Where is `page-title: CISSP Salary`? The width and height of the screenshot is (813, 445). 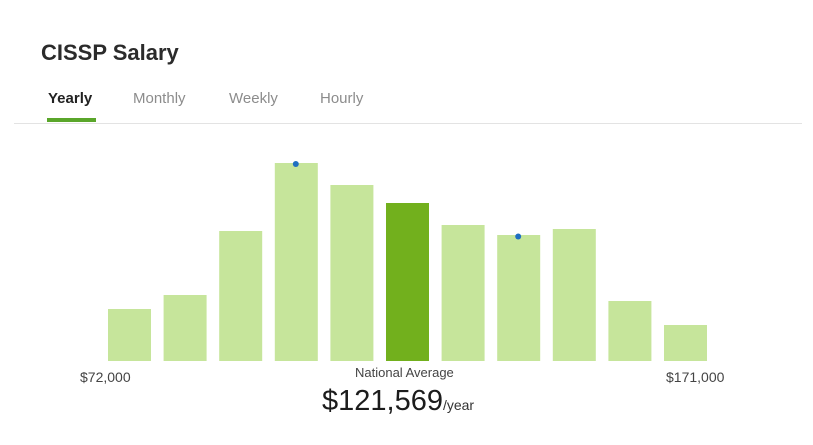 page-title: CISSP Salary is located at coordinates (110, 52).